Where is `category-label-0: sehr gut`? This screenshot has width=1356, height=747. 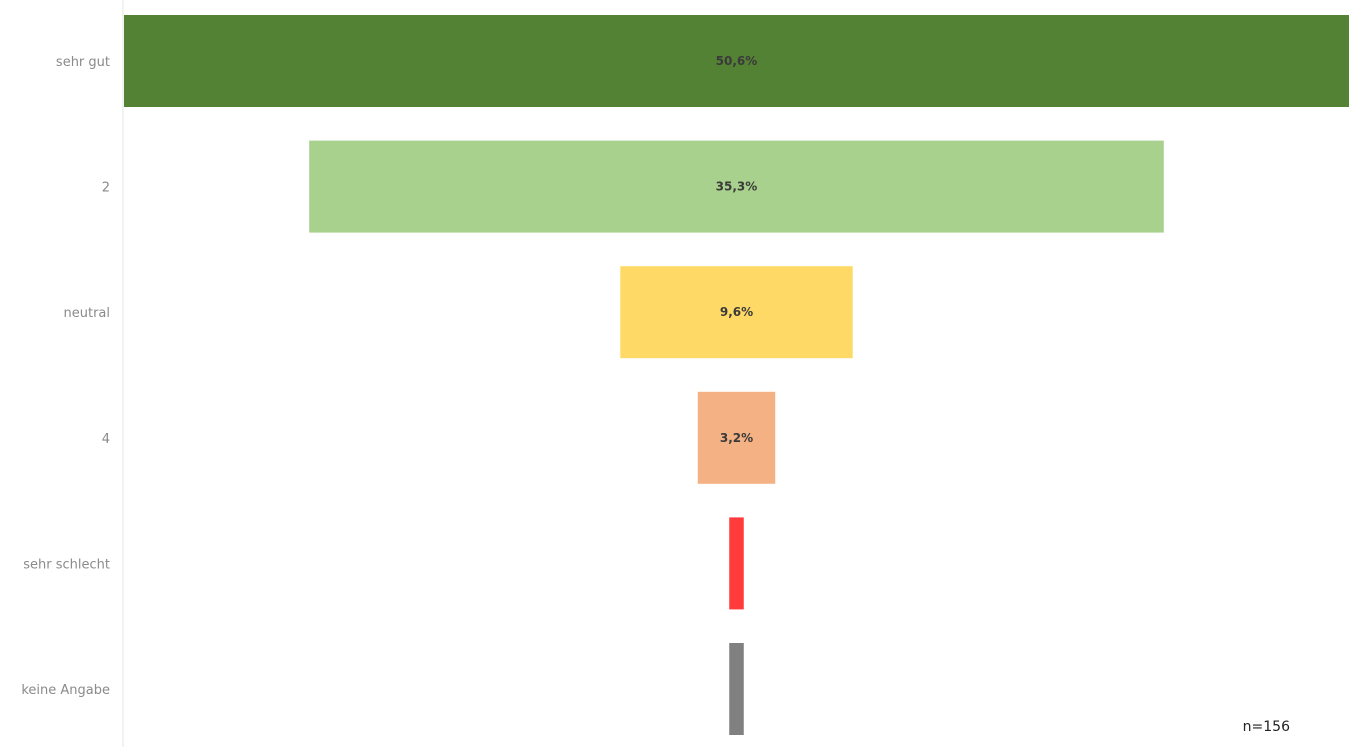 category-label-0: sehr gut is located at coordinates (83, 62).